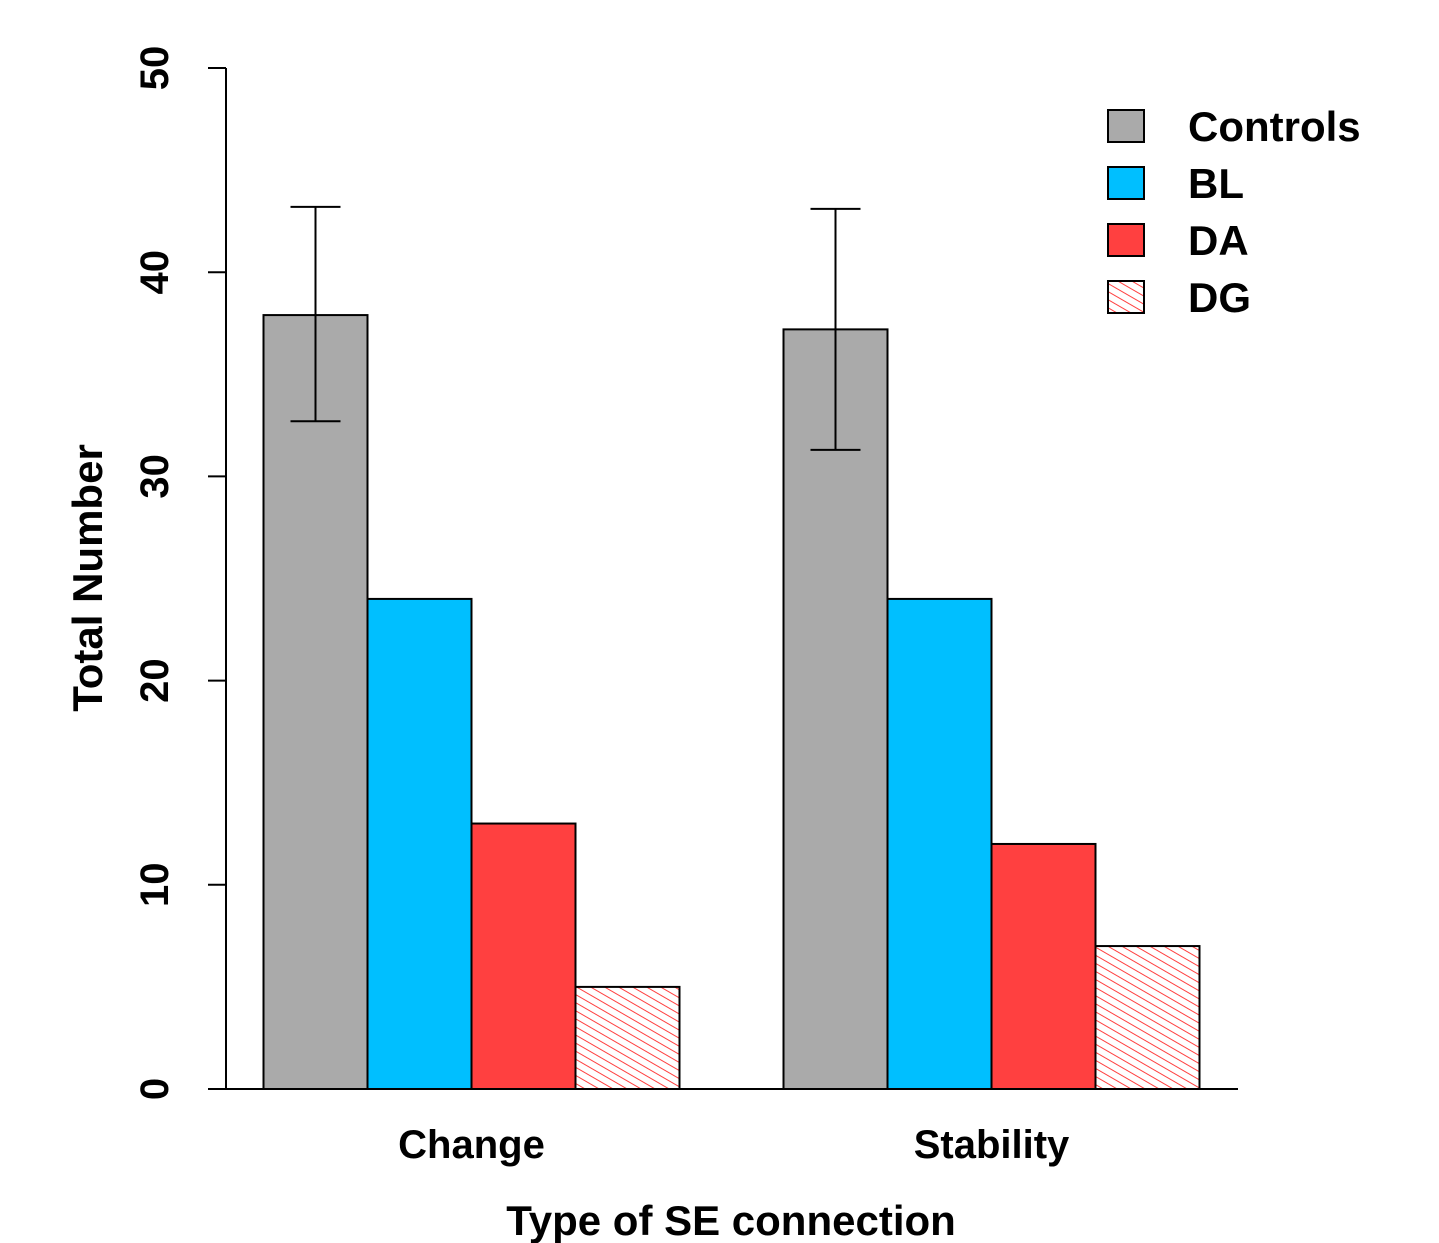  I want to click on y-tick-label: 30, so click(155, 476).